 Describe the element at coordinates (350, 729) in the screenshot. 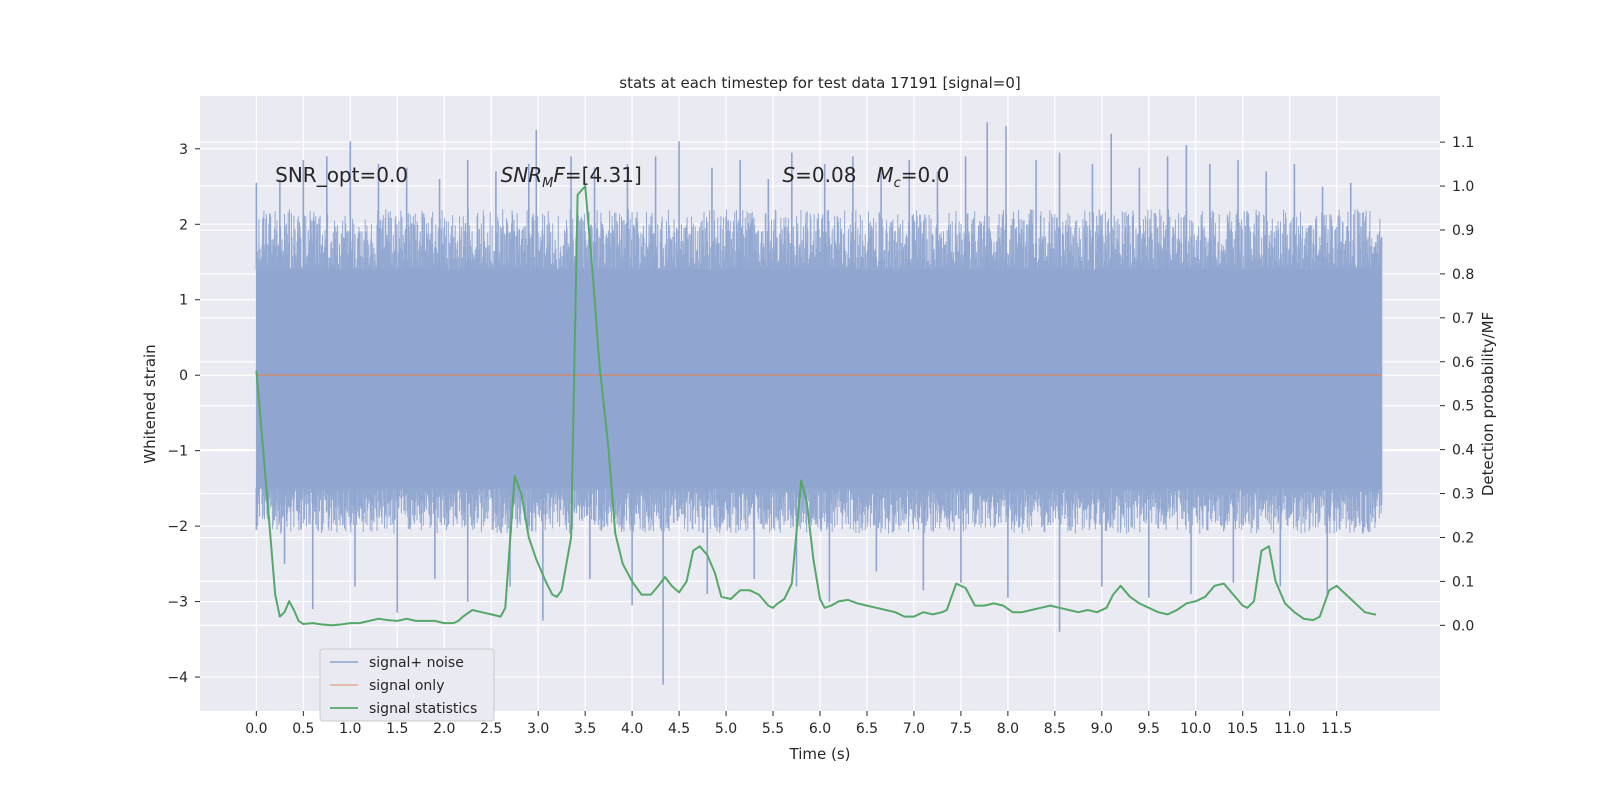

I see `x-tick-label-2: 1.0` at that location.